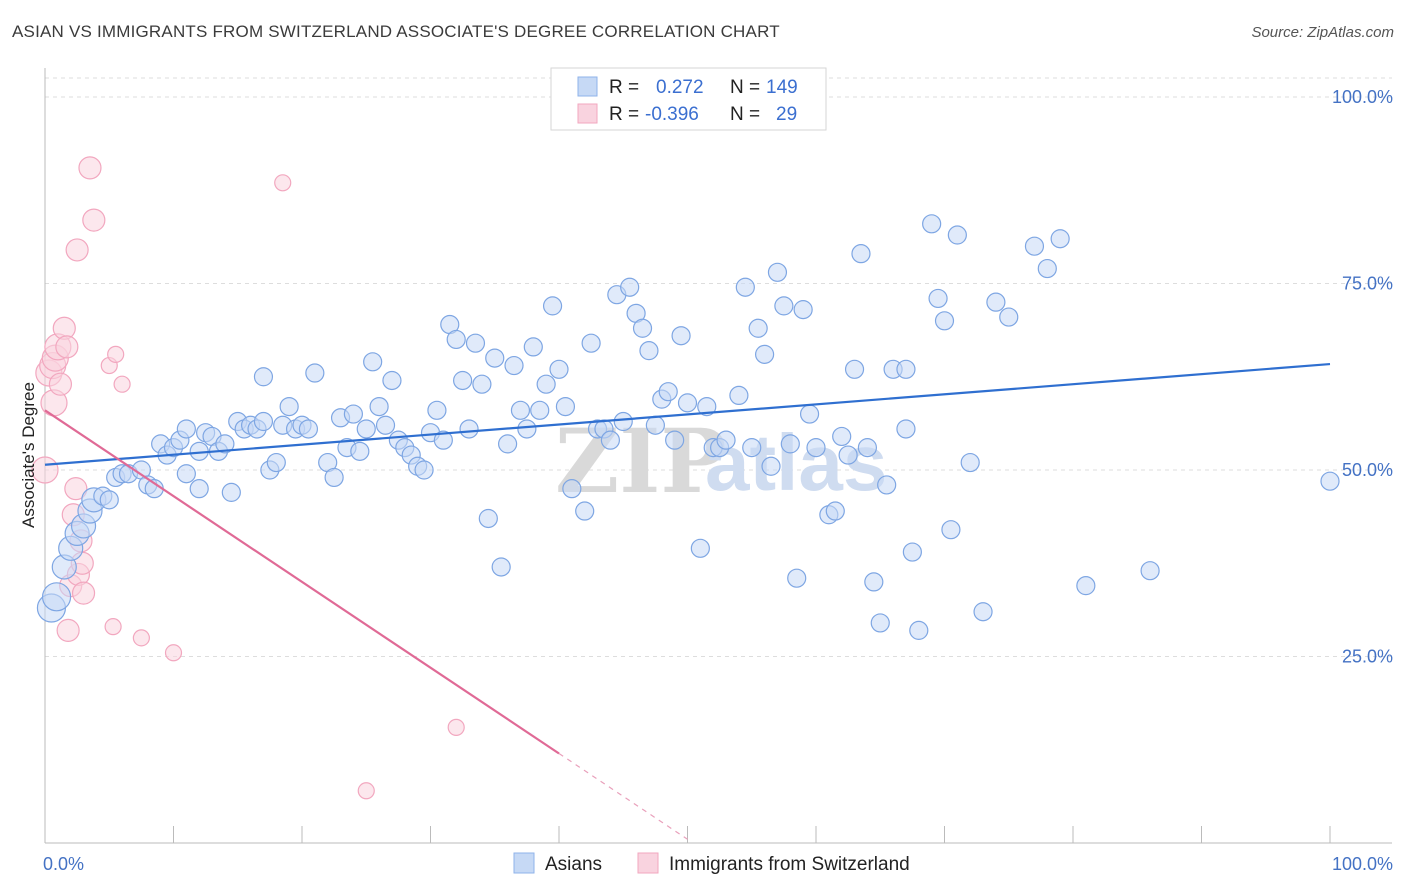 This screenshot has height=892, width=1406. What do you see at coordinates (786, 114) in the screenshot?
I see `legend-n-value: 29` at bounding box center [786, 114].